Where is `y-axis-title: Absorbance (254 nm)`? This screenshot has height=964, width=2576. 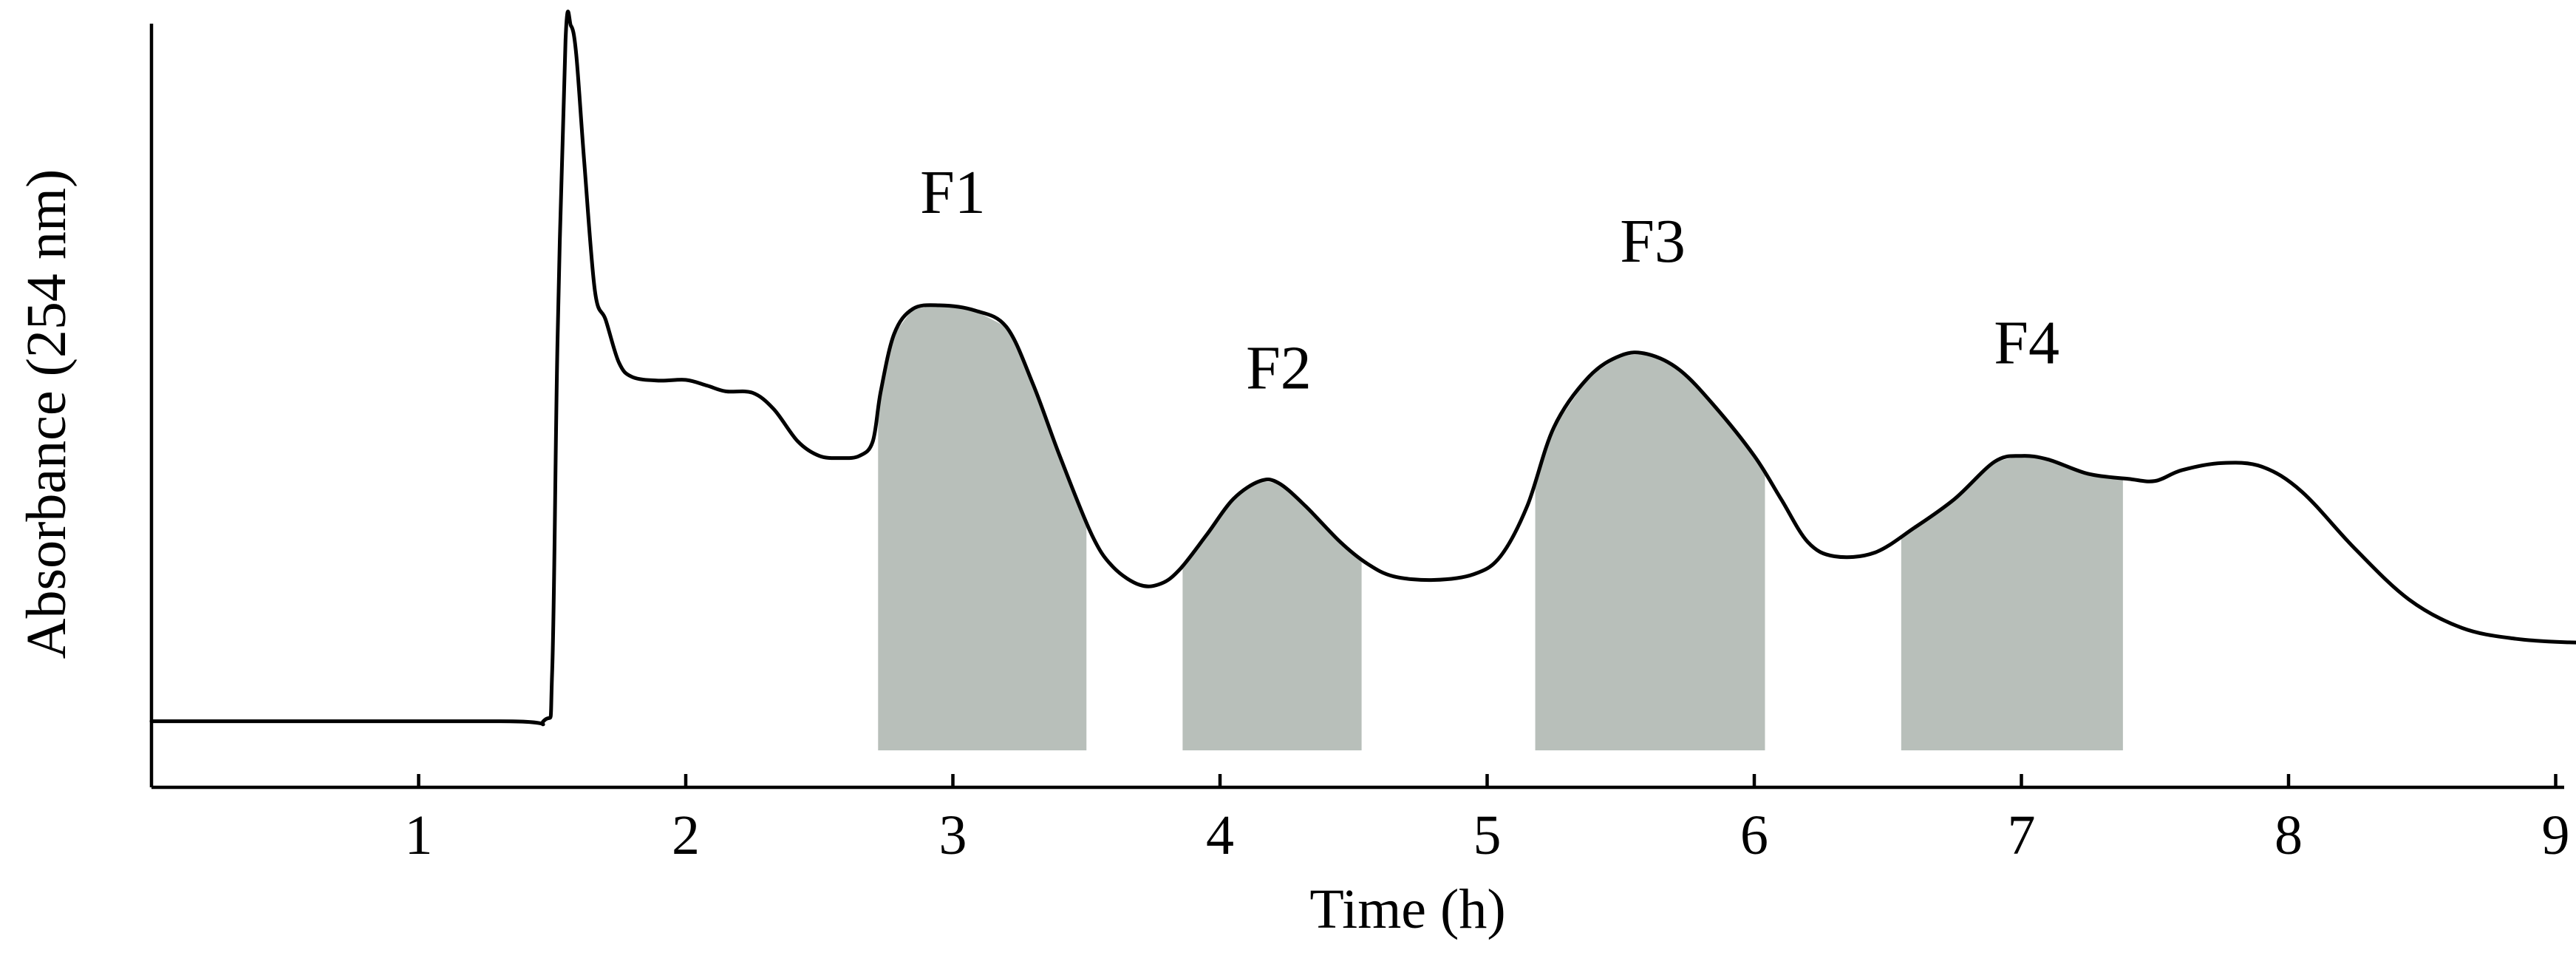 y-axis-title: Absorbance (254 nm) is located at coordinates (47, 414).